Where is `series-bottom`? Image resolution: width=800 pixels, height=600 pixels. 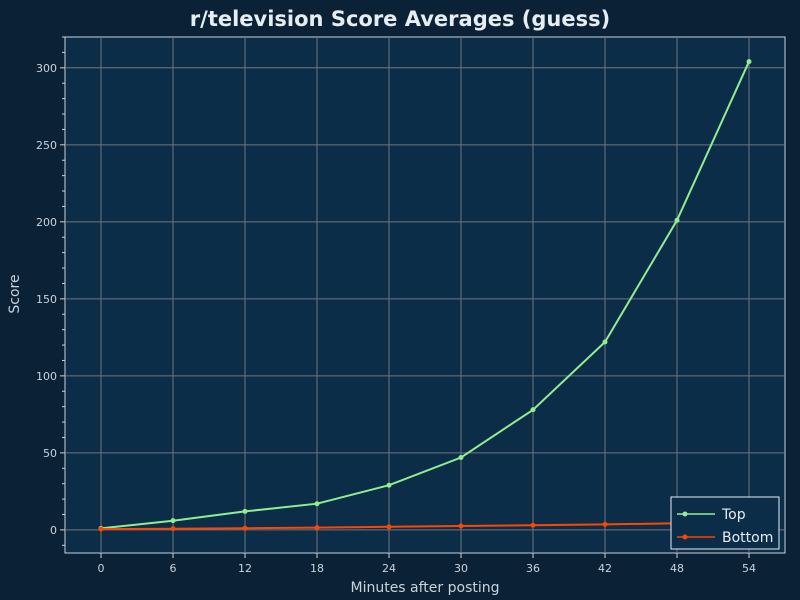
series-bottom is located at coordinates (425, 525).